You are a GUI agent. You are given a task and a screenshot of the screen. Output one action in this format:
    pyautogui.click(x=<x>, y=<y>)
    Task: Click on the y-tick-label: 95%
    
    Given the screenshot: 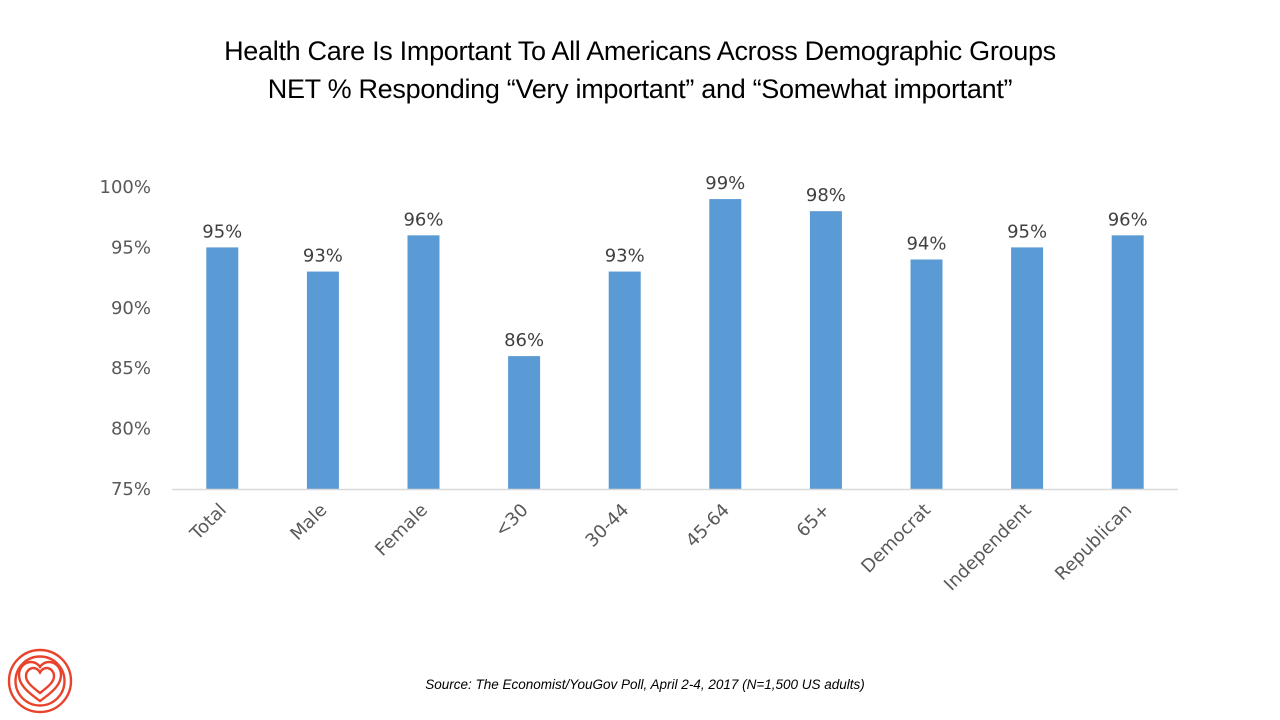 What is the action you would take?
    pyautogui.click(x=131, y=247)
    